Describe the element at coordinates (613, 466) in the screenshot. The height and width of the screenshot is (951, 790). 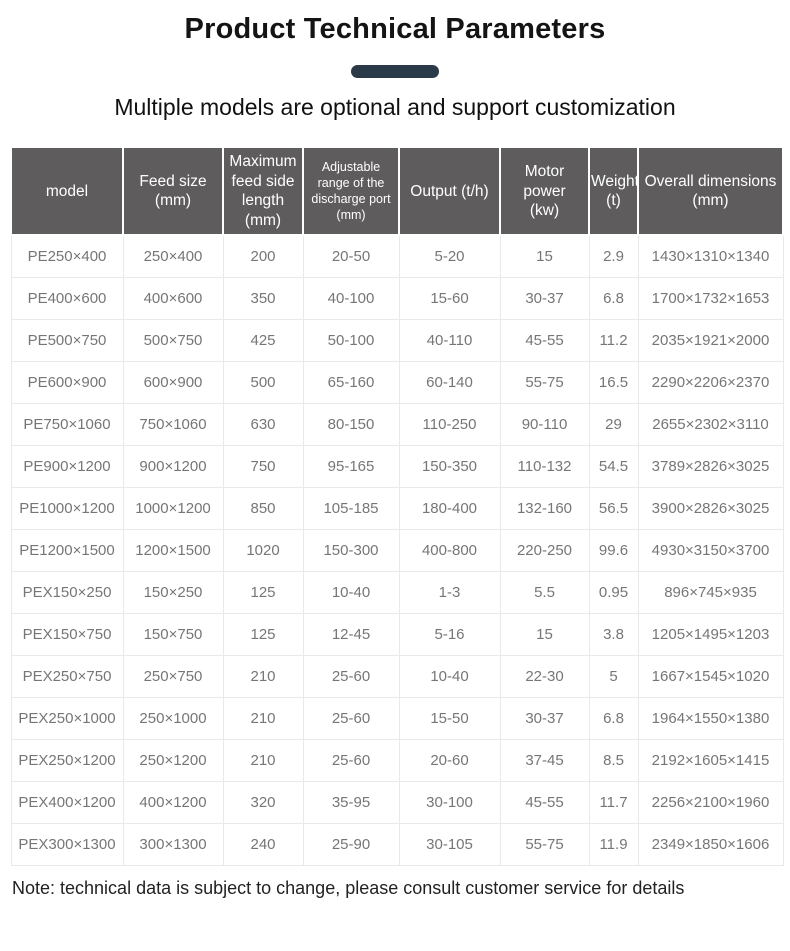
I see `cell-weight: 54.5` at that location.